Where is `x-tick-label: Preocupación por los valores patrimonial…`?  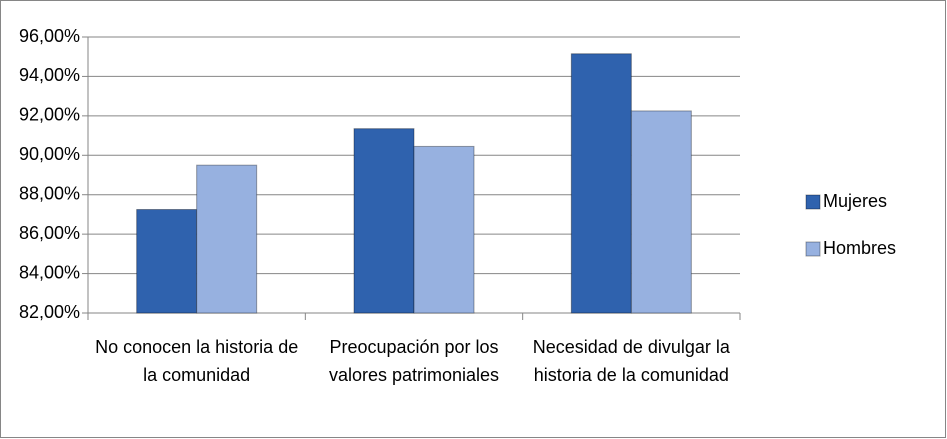
x-tick-label: Preocupación por los valores patrimonial… is located at coordinates (414, 361).